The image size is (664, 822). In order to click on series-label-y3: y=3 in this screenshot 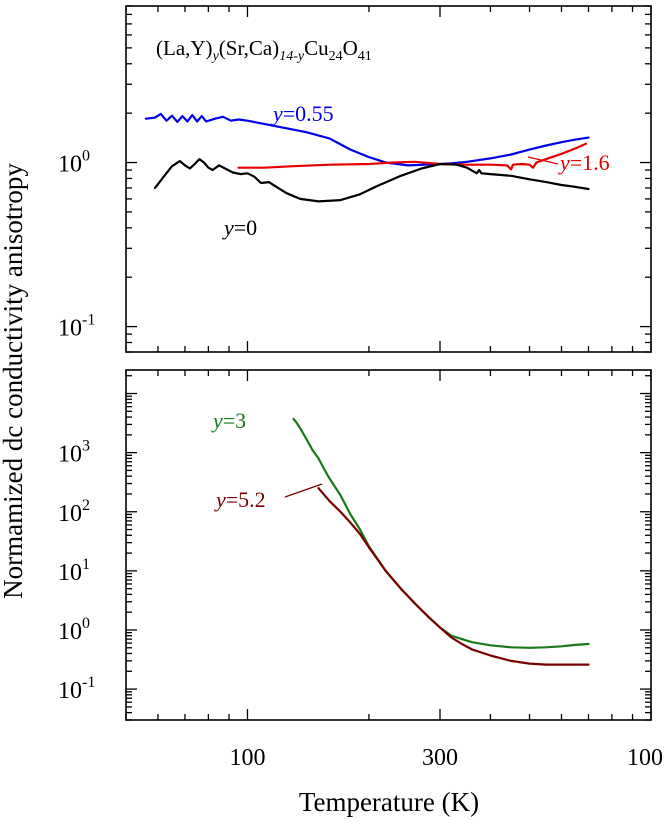, I will do `click(228, 420)`.